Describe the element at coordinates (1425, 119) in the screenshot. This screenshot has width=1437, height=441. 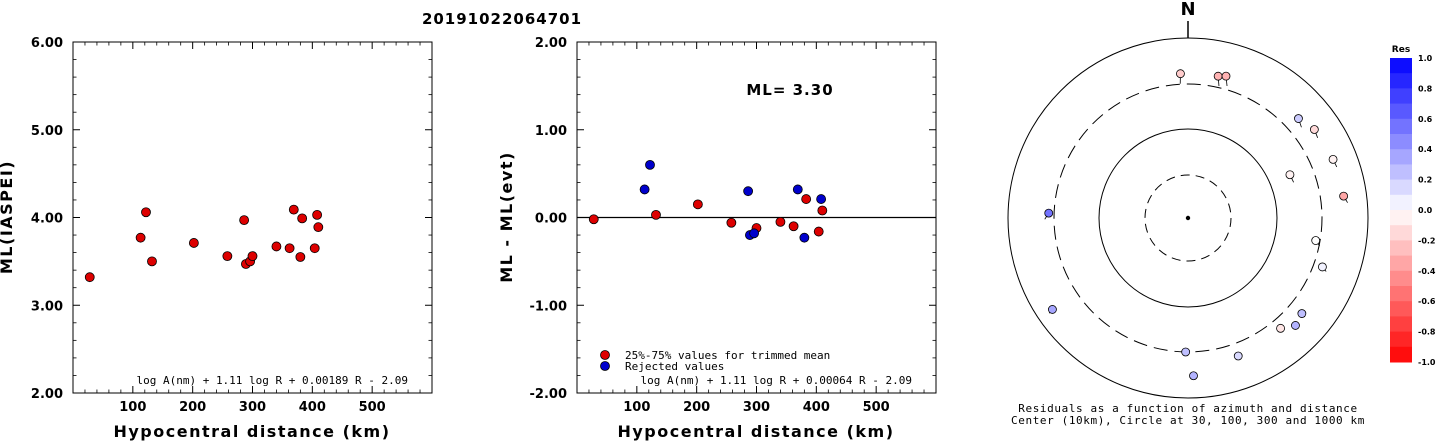
I see `colorbar-tick-label: 0.6` at that location.